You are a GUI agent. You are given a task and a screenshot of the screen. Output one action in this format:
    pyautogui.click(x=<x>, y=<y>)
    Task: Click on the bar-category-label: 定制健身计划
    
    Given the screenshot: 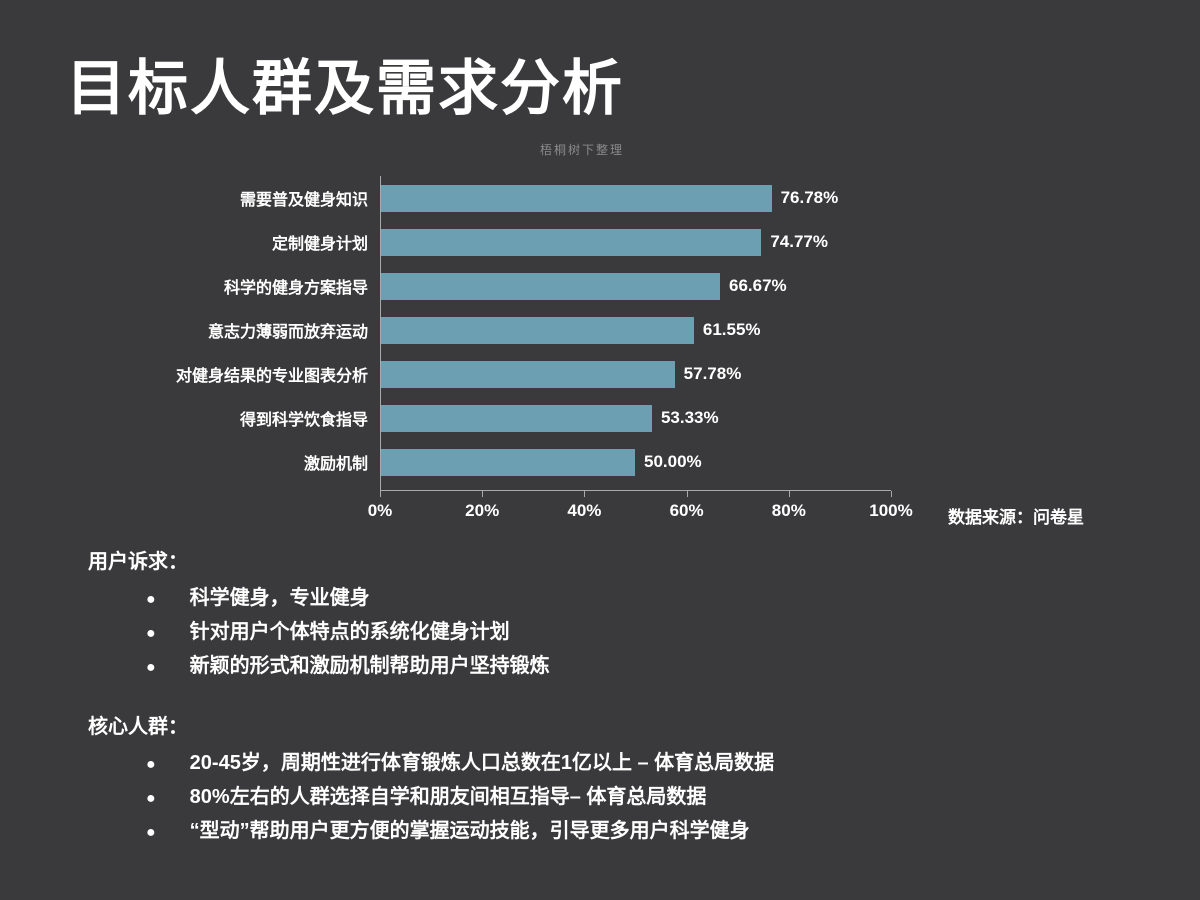 What is the action you would take?
    pyautogui.click(x=319, y=244)
    